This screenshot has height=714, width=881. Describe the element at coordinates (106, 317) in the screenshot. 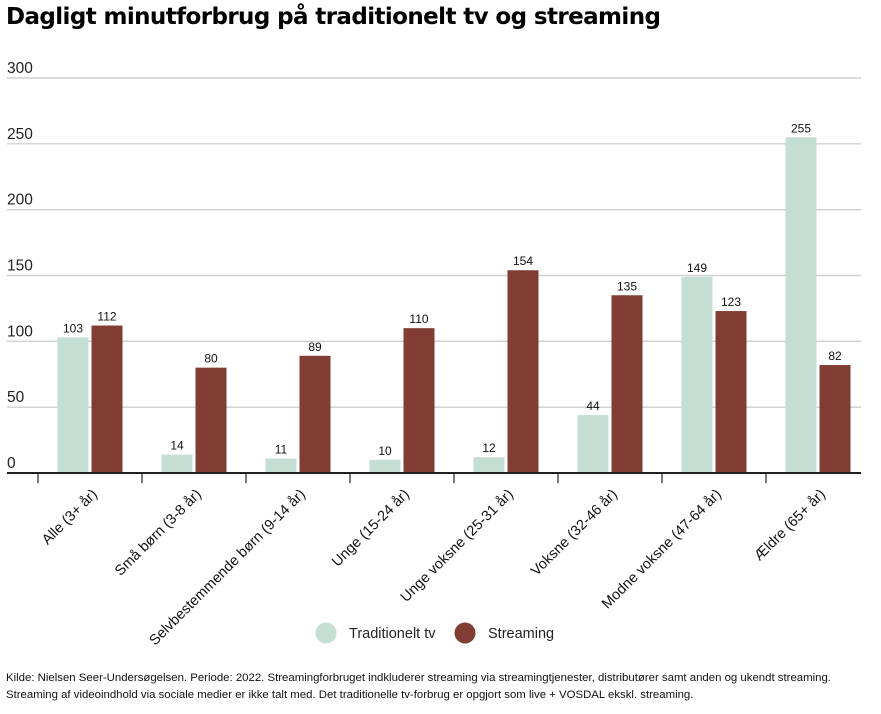

I see `data-label: 112` at that location.